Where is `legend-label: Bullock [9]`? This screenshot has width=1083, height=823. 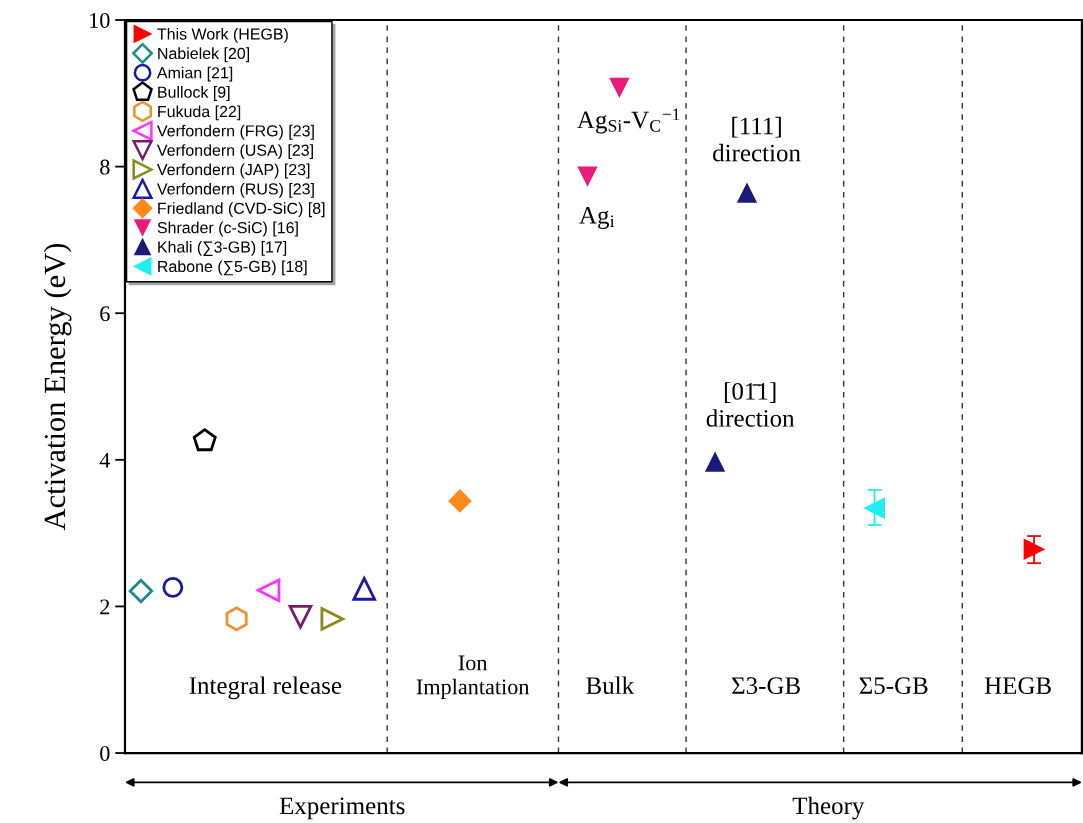
legend-label: Bullock [9] is located at coordinates (194, 93).